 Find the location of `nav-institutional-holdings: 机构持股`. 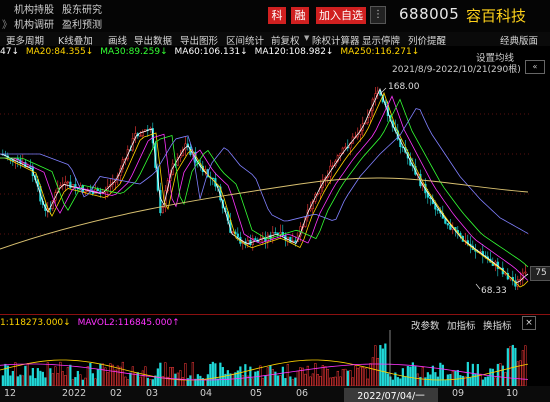

nav-institutional-holdings: 机构持股 is located at coordinates (34, 10).